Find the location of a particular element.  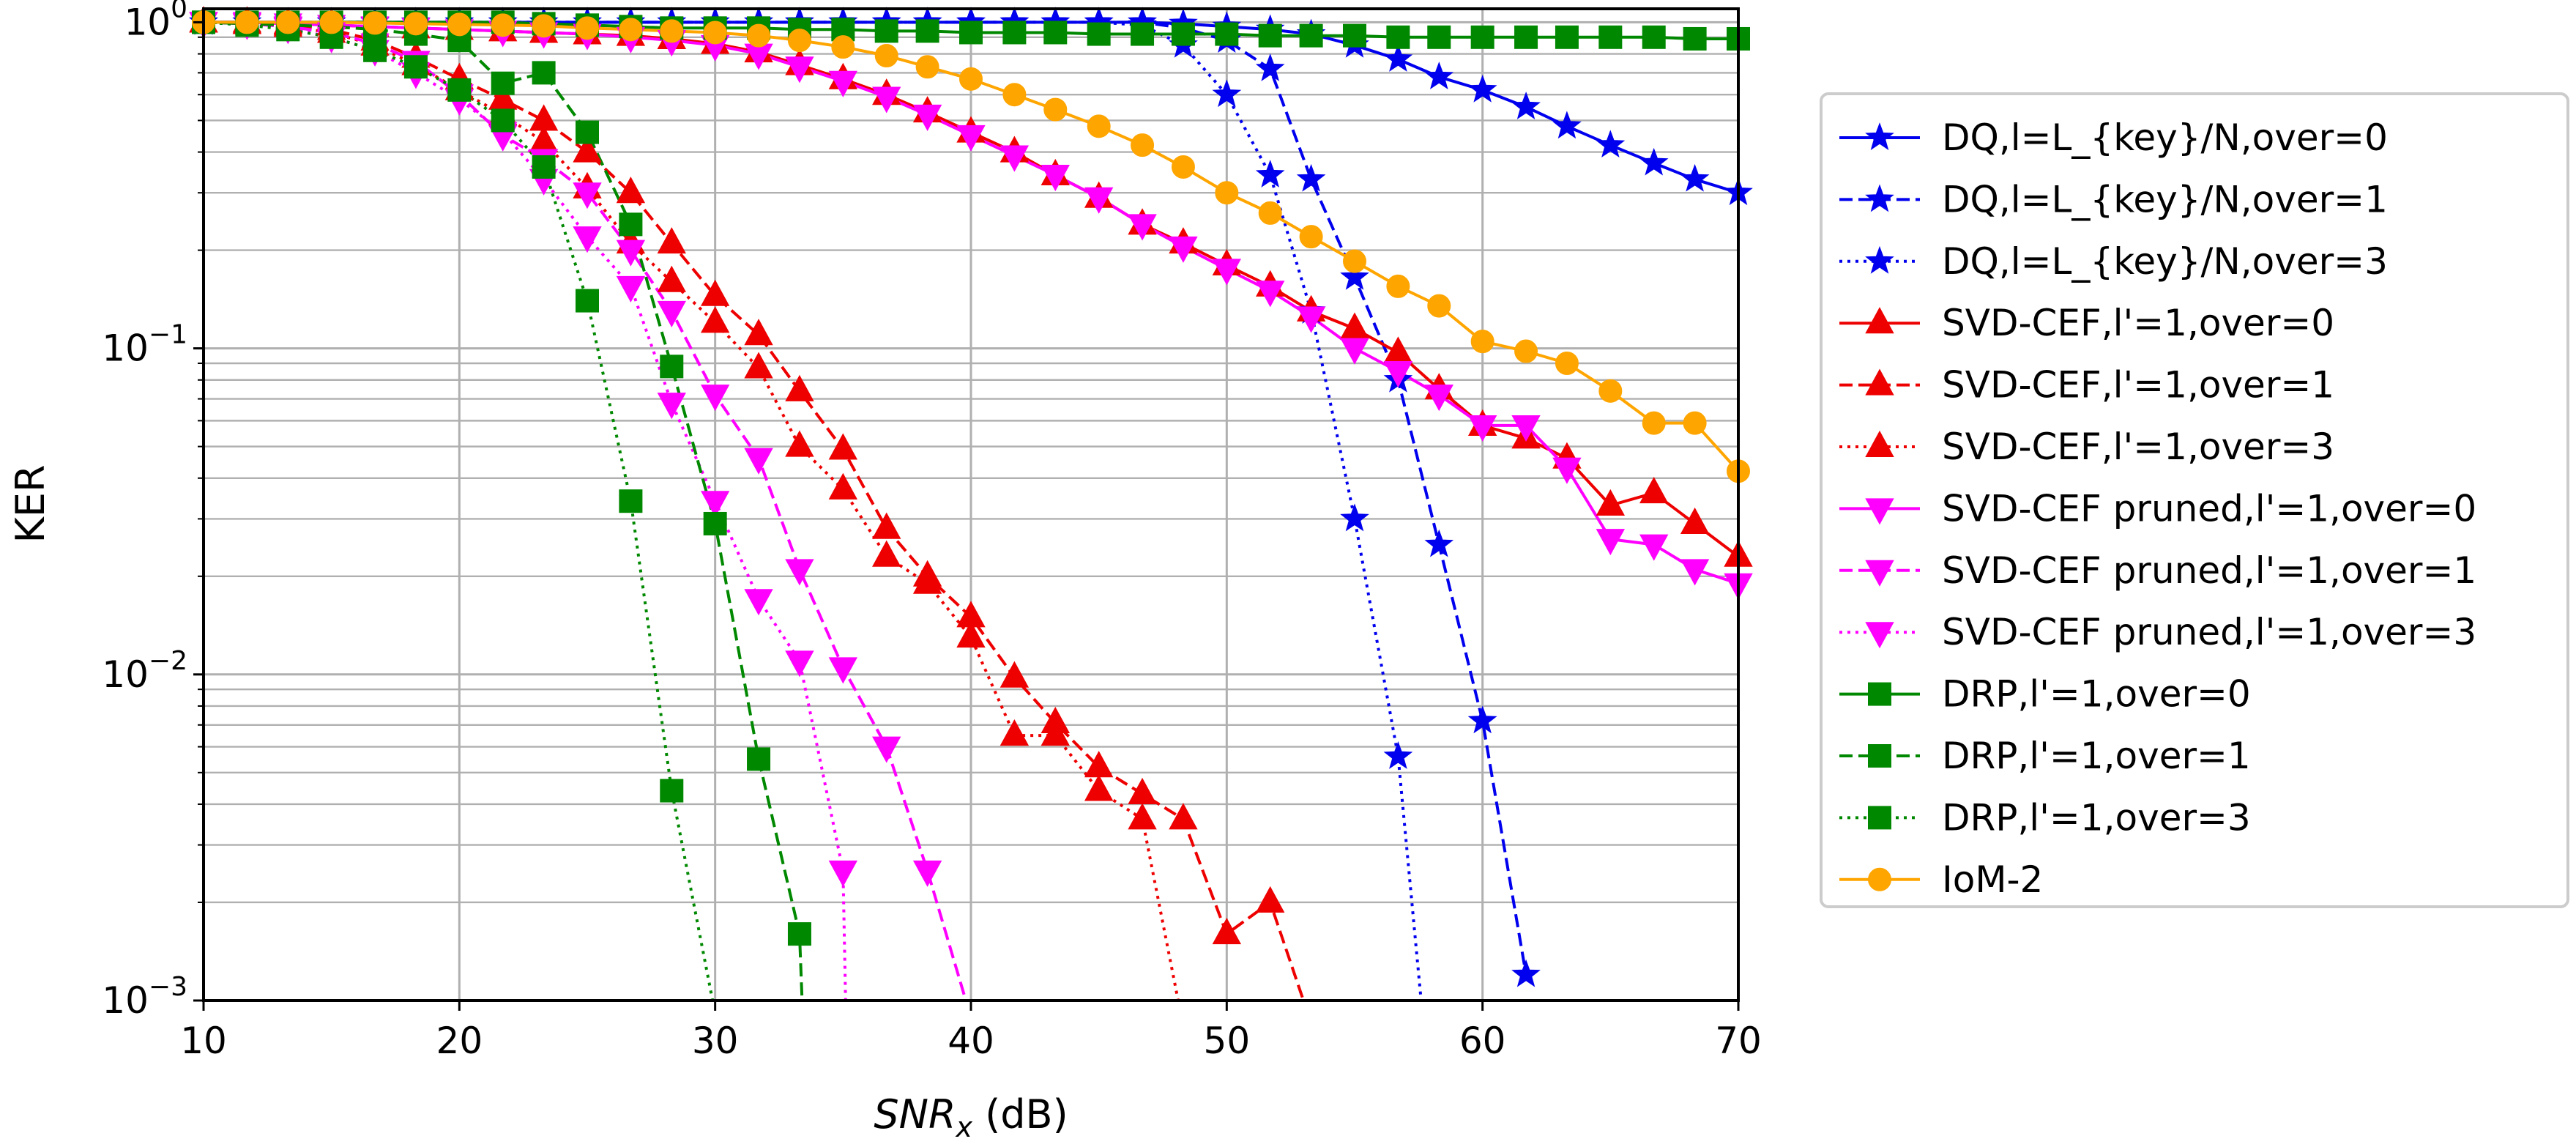

x-tick-label: 40 is located at coordinates (971, 1041).